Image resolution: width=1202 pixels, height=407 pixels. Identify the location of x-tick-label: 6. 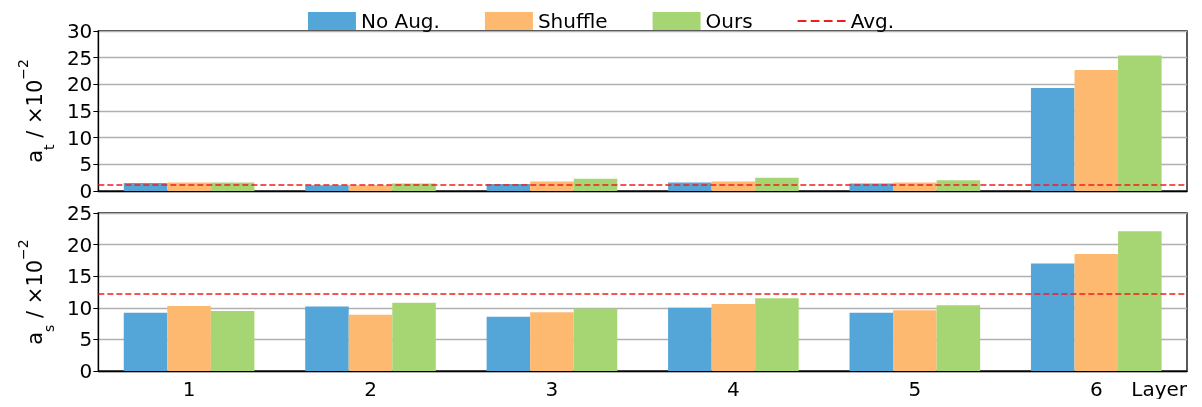
(1096, 389).